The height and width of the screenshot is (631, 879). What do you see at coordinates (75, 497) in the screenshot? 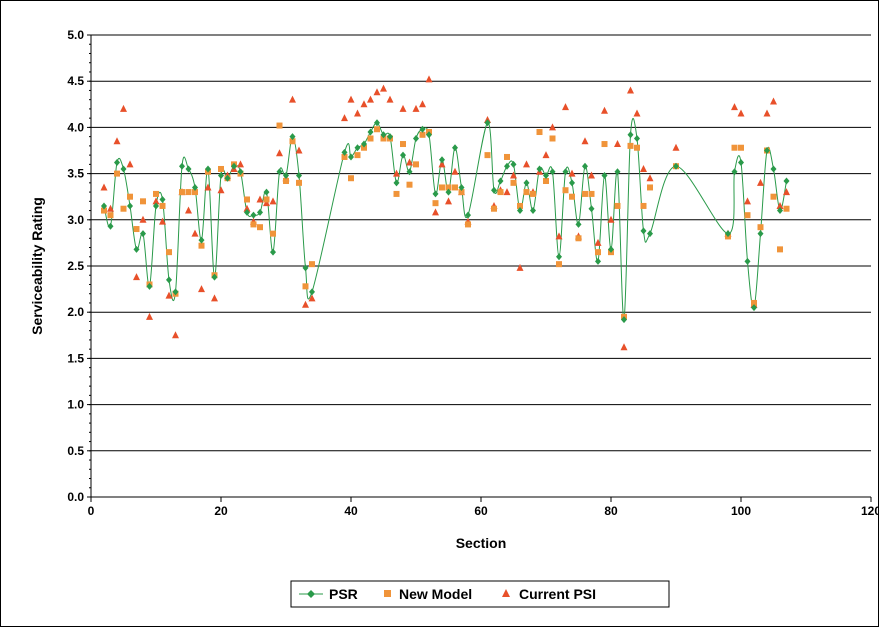
I see `y-tick-label: 0.0` at bounding box center [75, 497].